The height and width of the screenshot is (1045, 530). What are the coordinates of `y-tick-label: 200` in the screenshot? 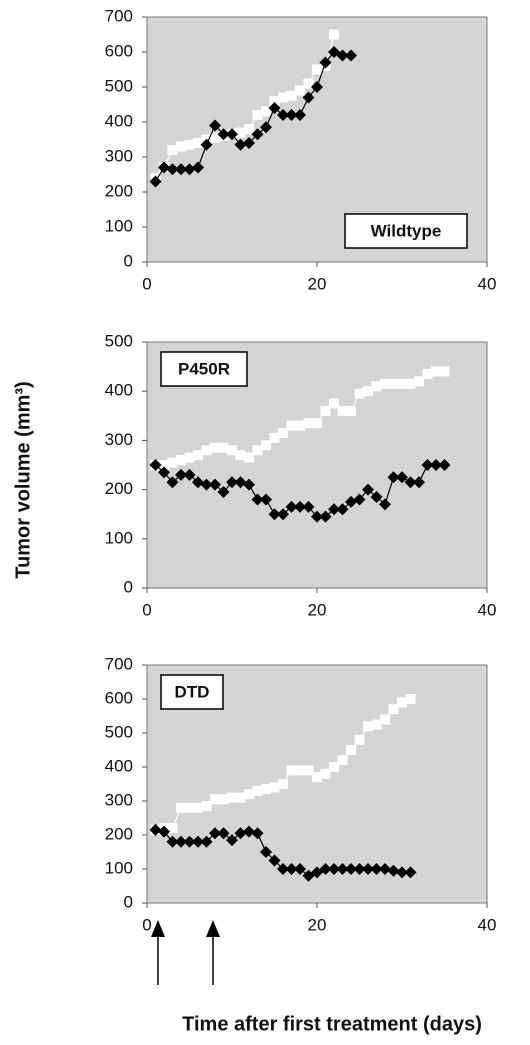 It's located at (119, 488).